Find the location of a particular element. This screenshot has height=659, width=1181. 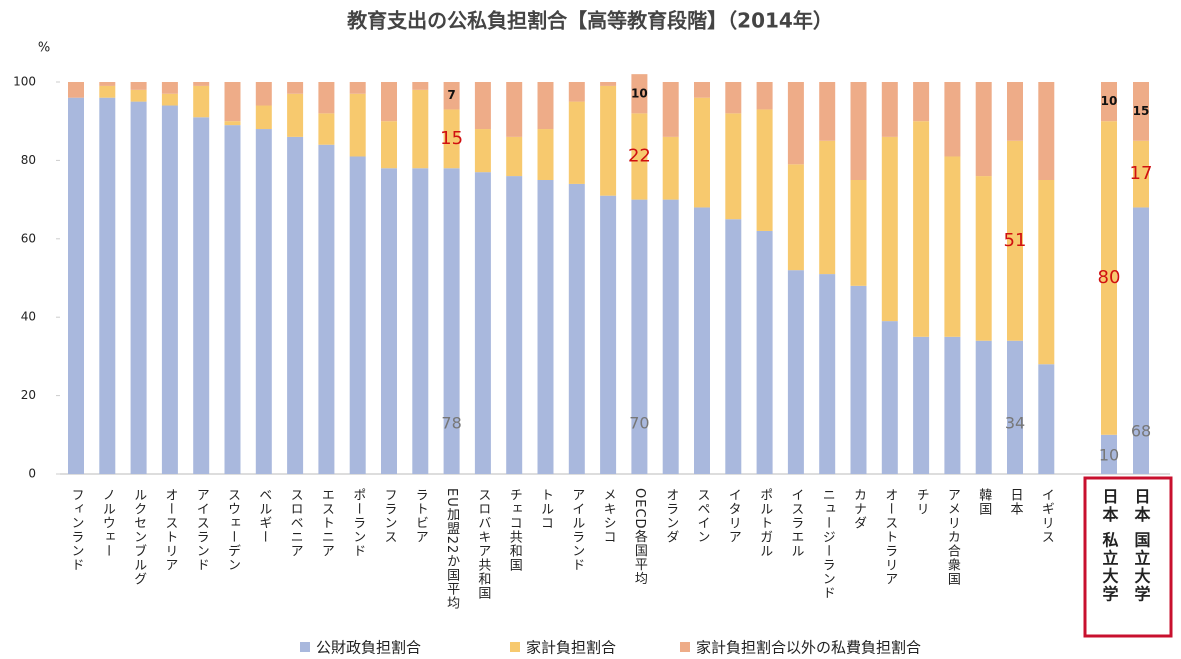

x-tick-label: アイルランド is located at coordinates (576, 530).